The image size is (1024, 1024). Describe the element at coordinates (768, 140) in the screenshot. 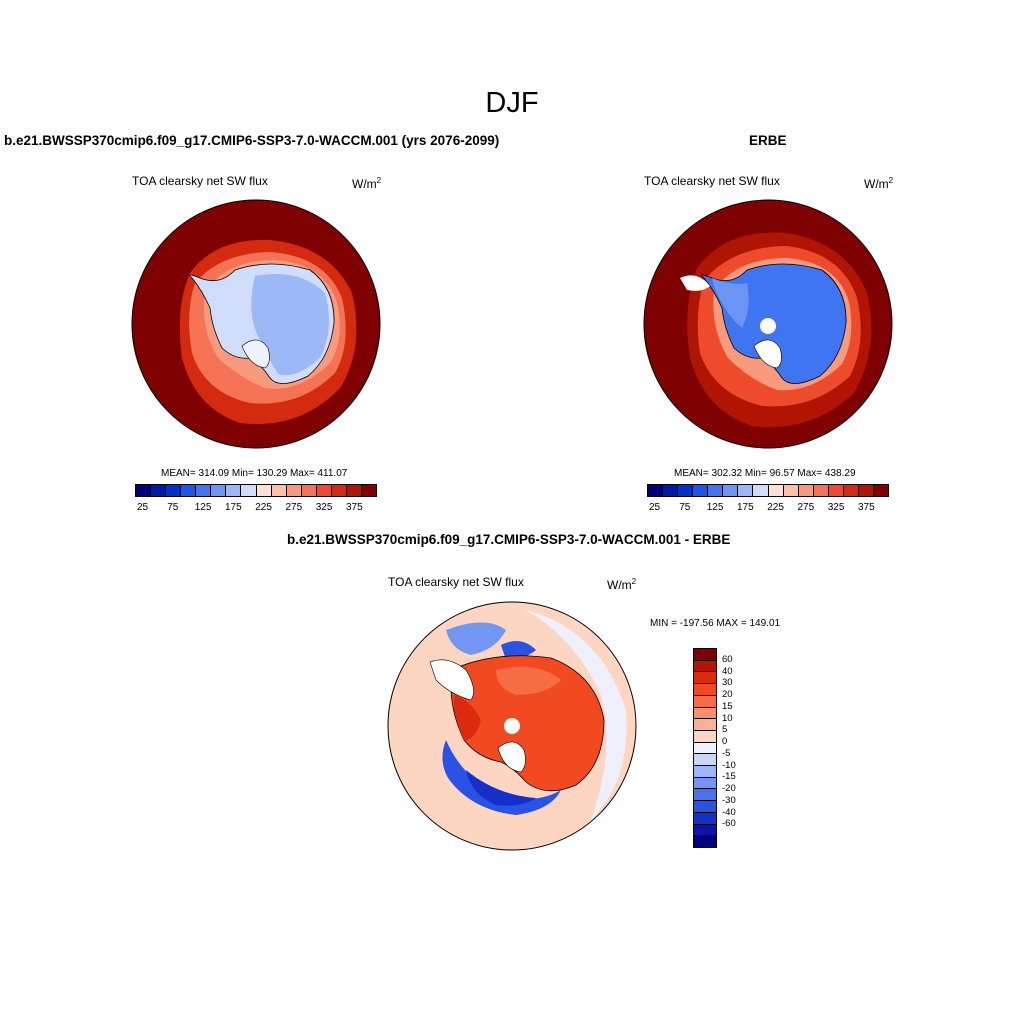

I see `obs-panel-title: ERBE` at that location.